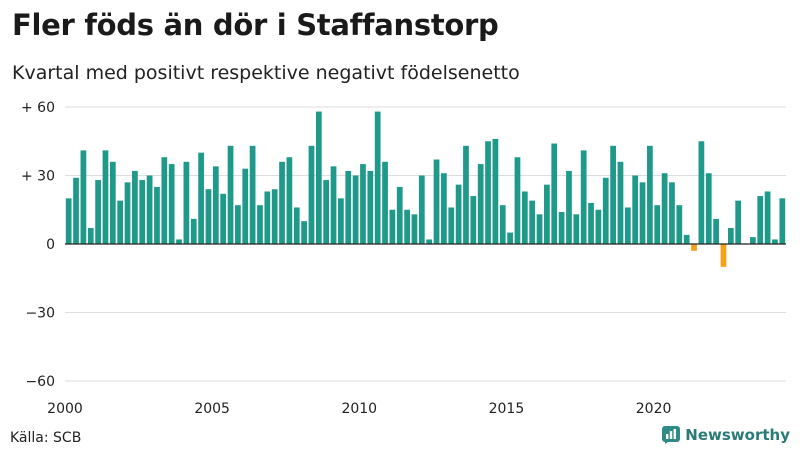 The image size is (800, 450). What do you see at coordinates (65, 409) in the screenshot?
I see `x-tick-label: 2000` at bounding box center [65, 409].